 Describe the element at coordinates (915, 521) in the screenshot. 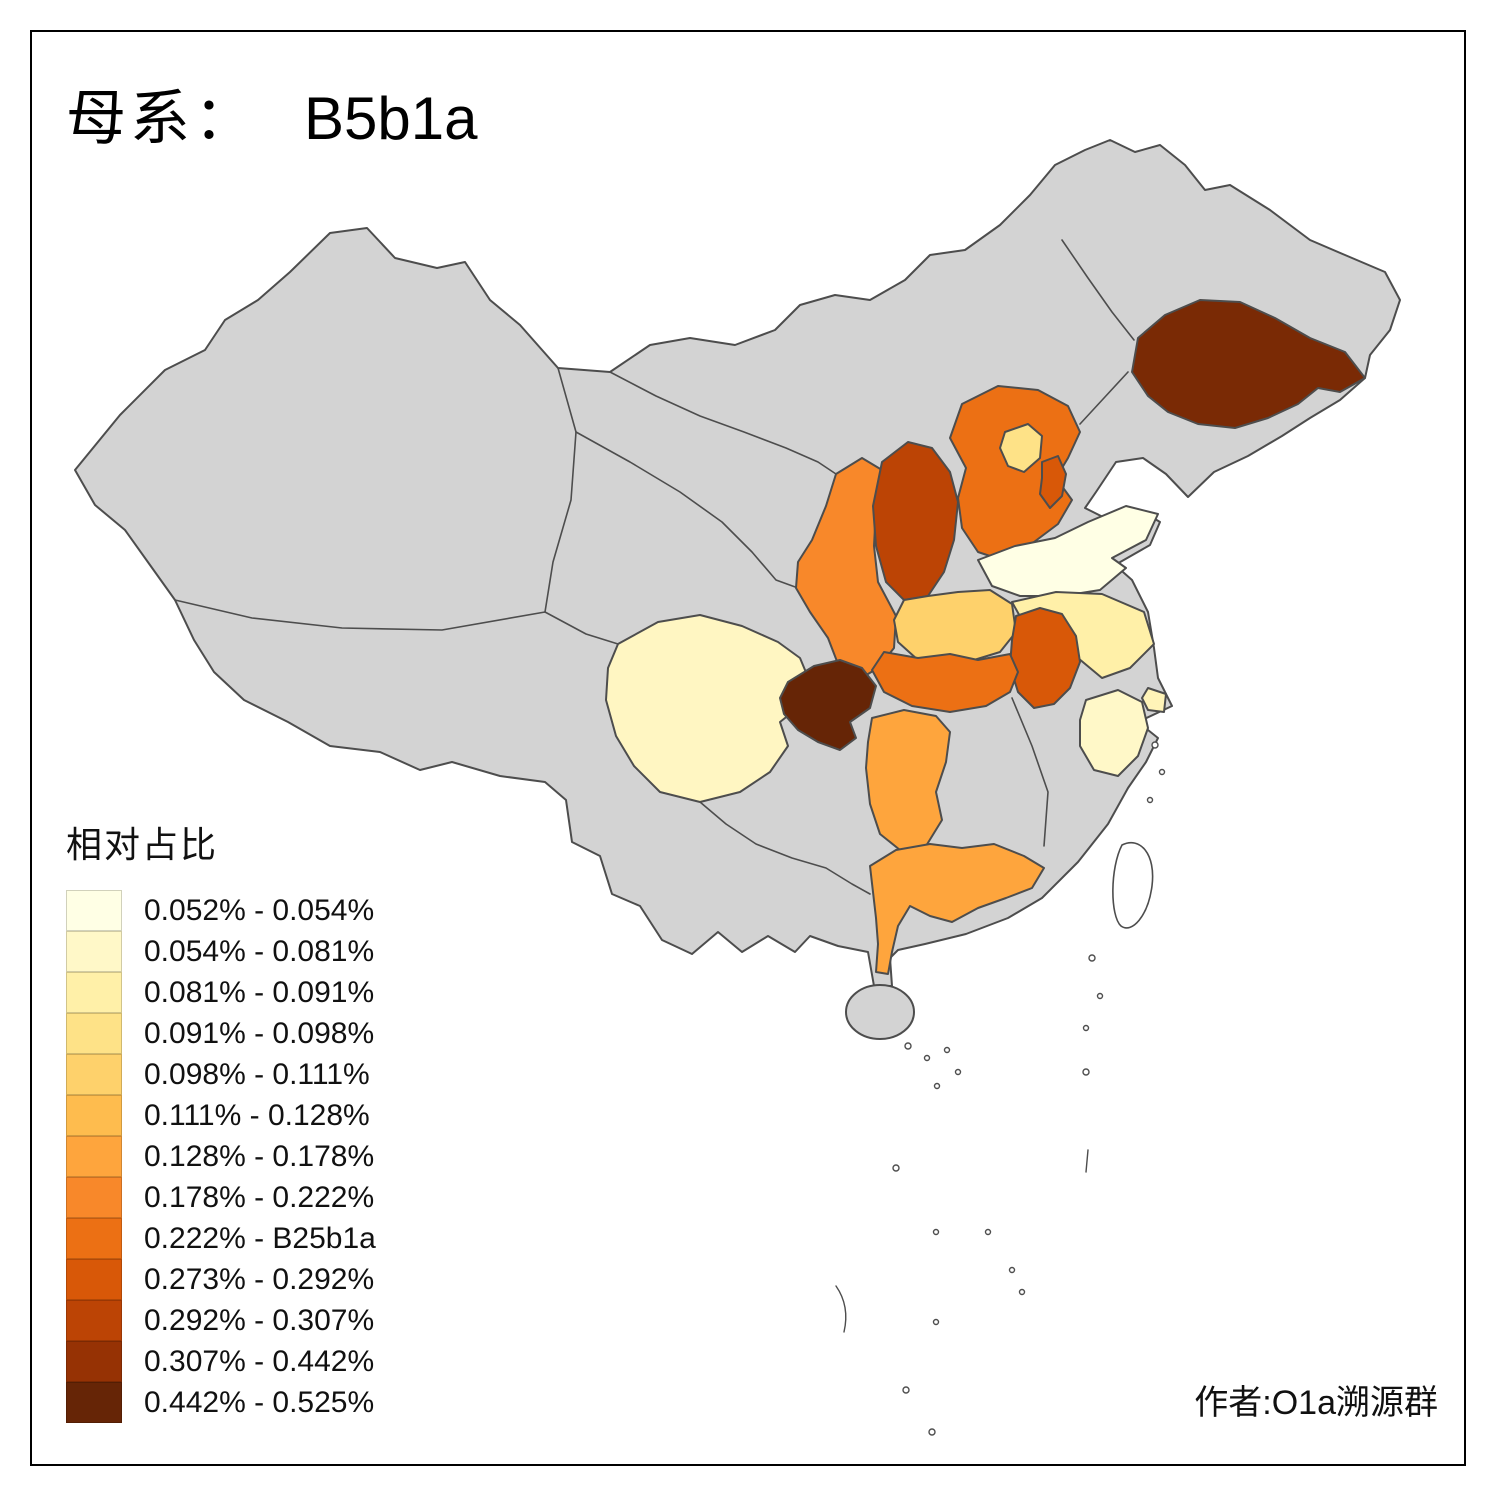

I see `province-shanxi` at that location.